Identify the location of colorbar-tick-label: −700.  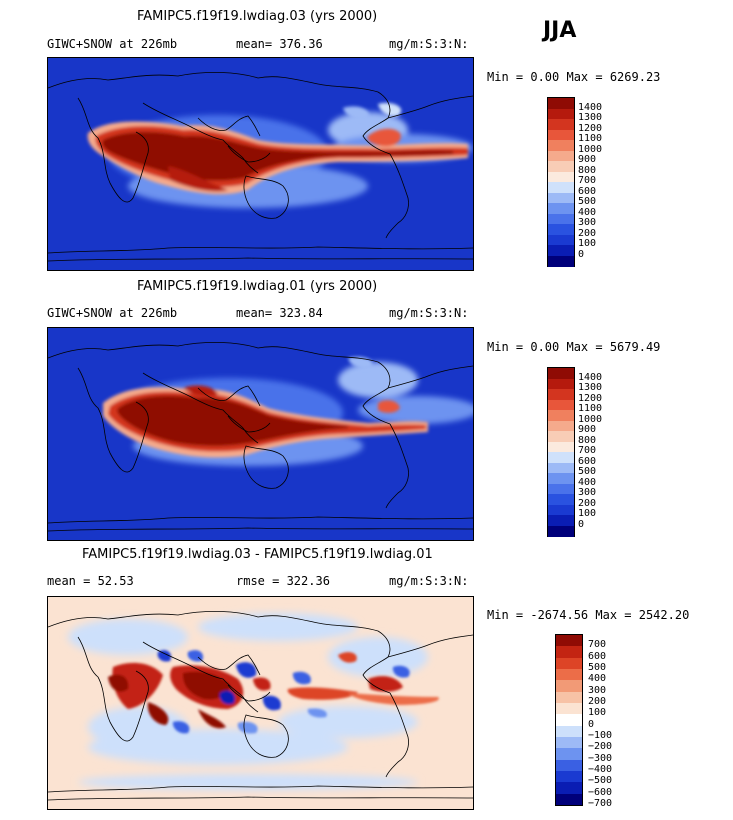
(600, 803).